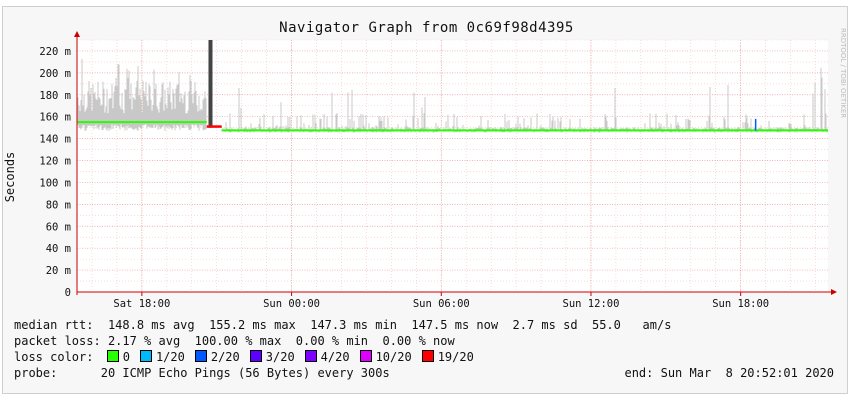 This screenshot has height=401, width=853. I want to click on chart-title: Navigator Graph from 0c69f98d4395, so click(426, 28).